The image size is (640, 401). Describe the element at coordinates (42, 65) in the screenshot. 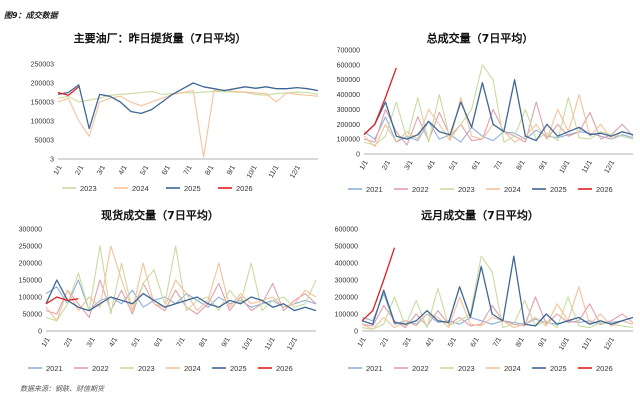

I see `y-tick-label: 250003` at that location.